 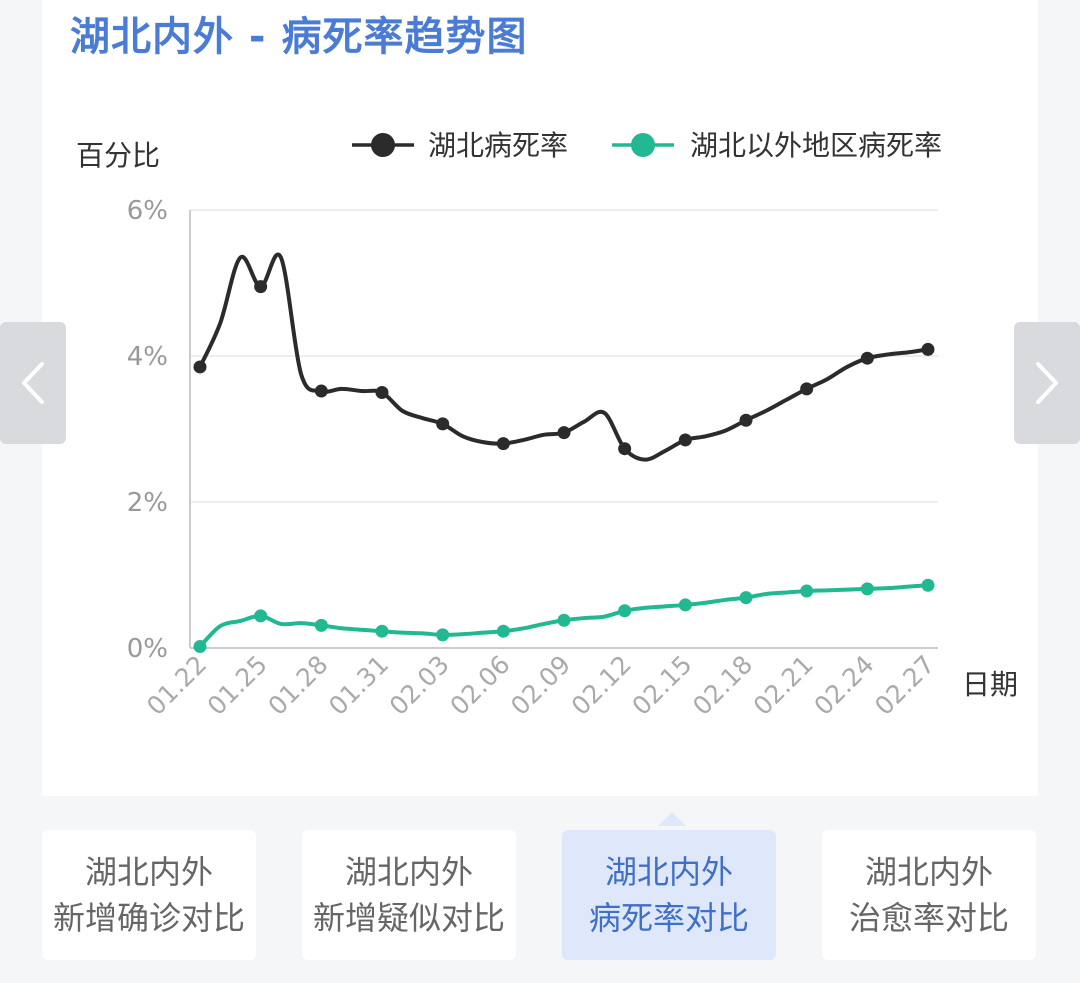 What do you see at coordinates (929, 895) in the screenshot?
I see `tab-recovery-rate: 湖北内外 治愈率对比` at bounding box center [929, 895].